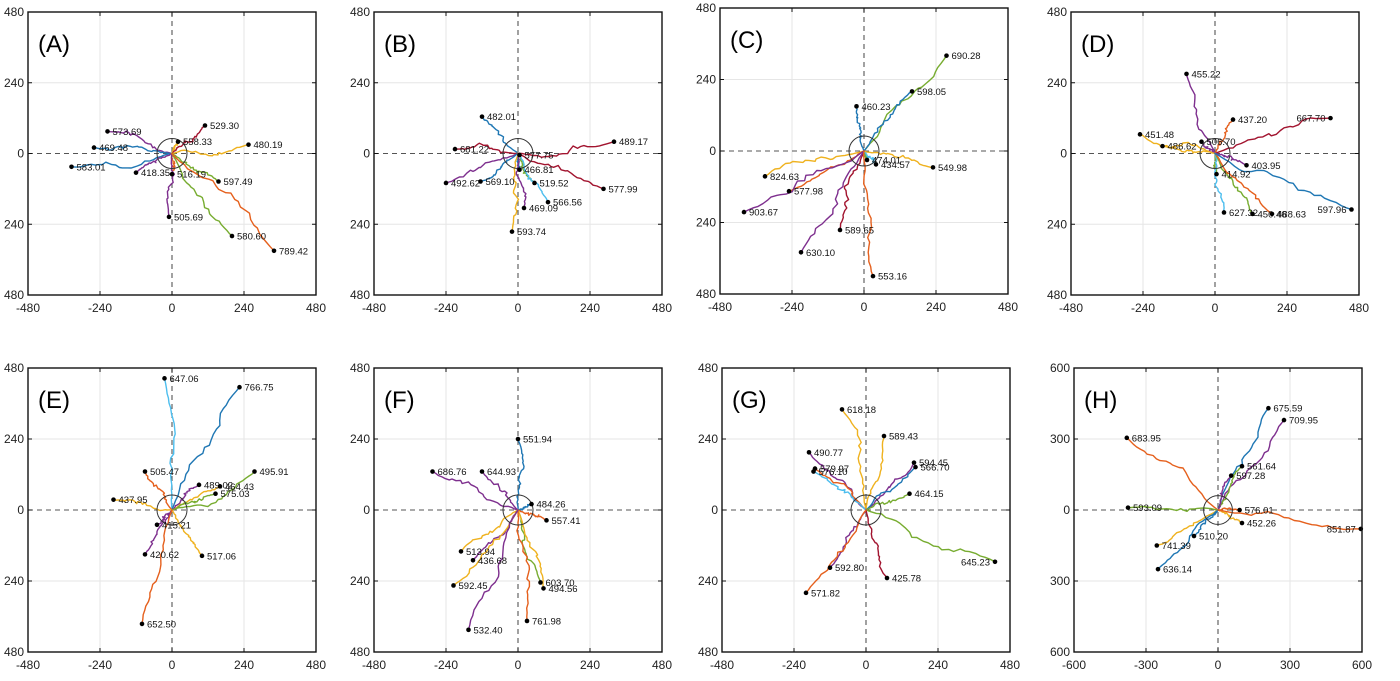 This screenshot has height=681, width=1400. I want to click on x-tick-label: -300, so click(1146, 665).